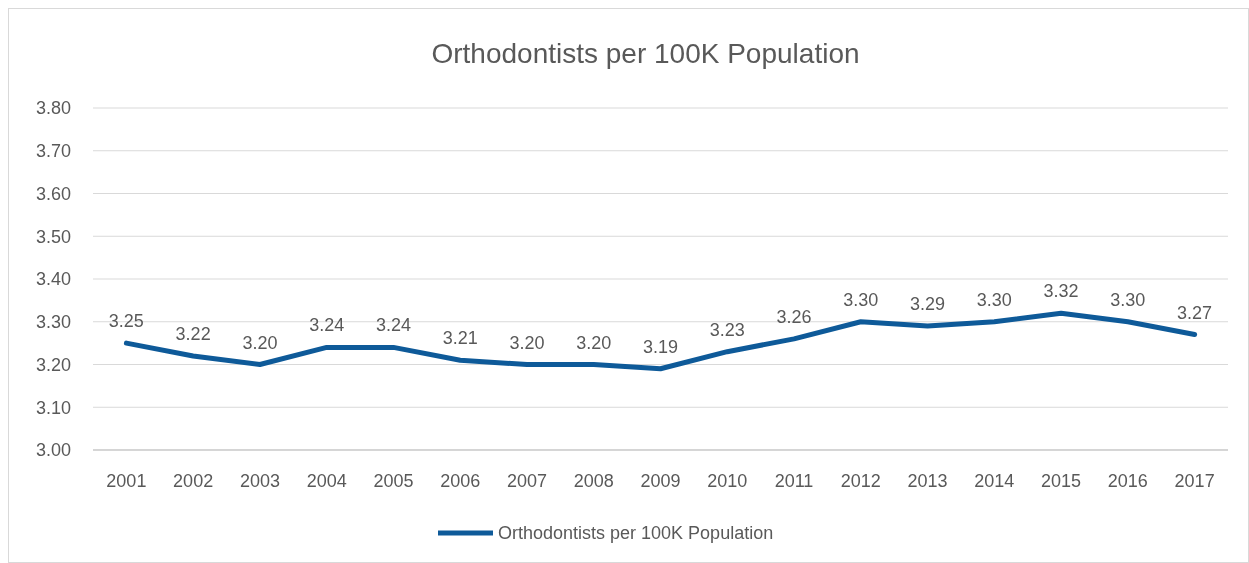  Describe the element at coordinates (460, 481) in the screenshot. I see `x-tick-label: 2006` at that location.